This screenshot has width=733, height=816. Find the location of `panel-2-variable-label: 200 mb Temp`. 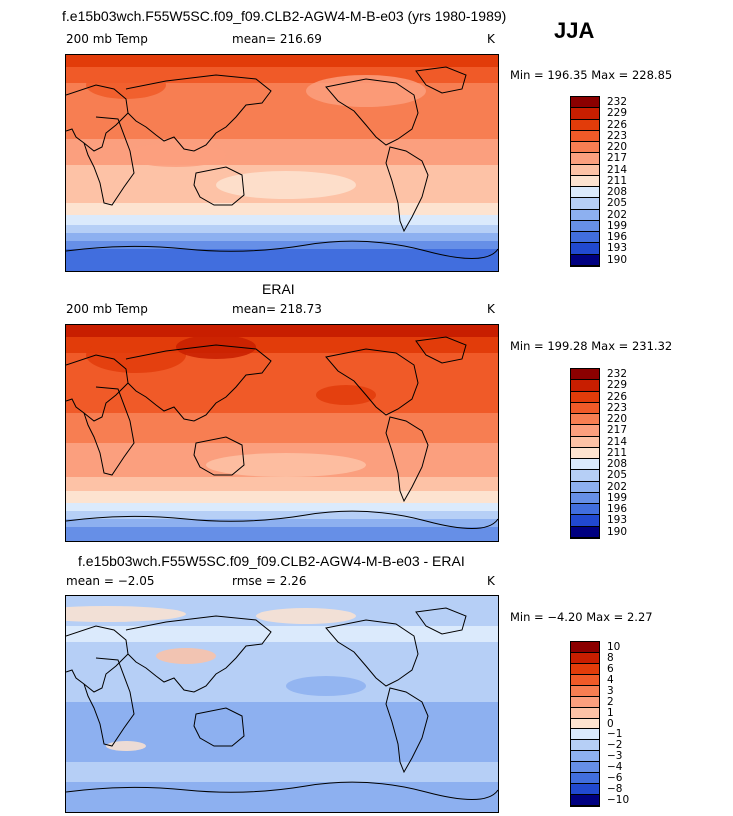

panel-2-variable-label: 200 mb Temp is located at coordinates (107, 309).